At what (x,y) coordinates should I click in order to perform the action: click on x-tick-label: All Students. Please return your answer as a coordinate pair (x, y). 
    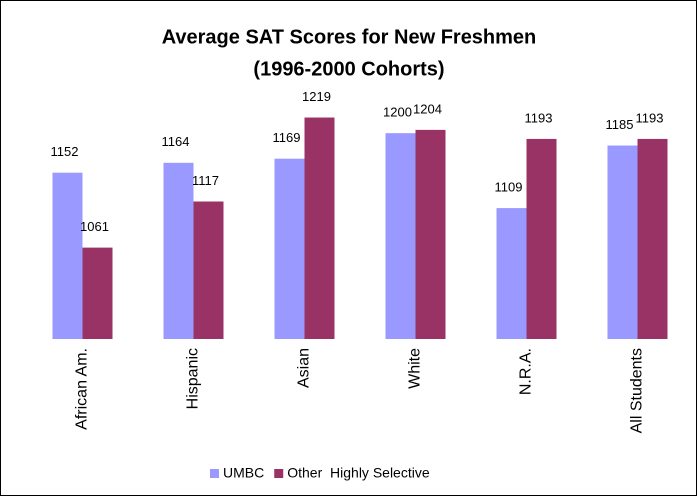
    Looking at the image, I should click on (637, 390).